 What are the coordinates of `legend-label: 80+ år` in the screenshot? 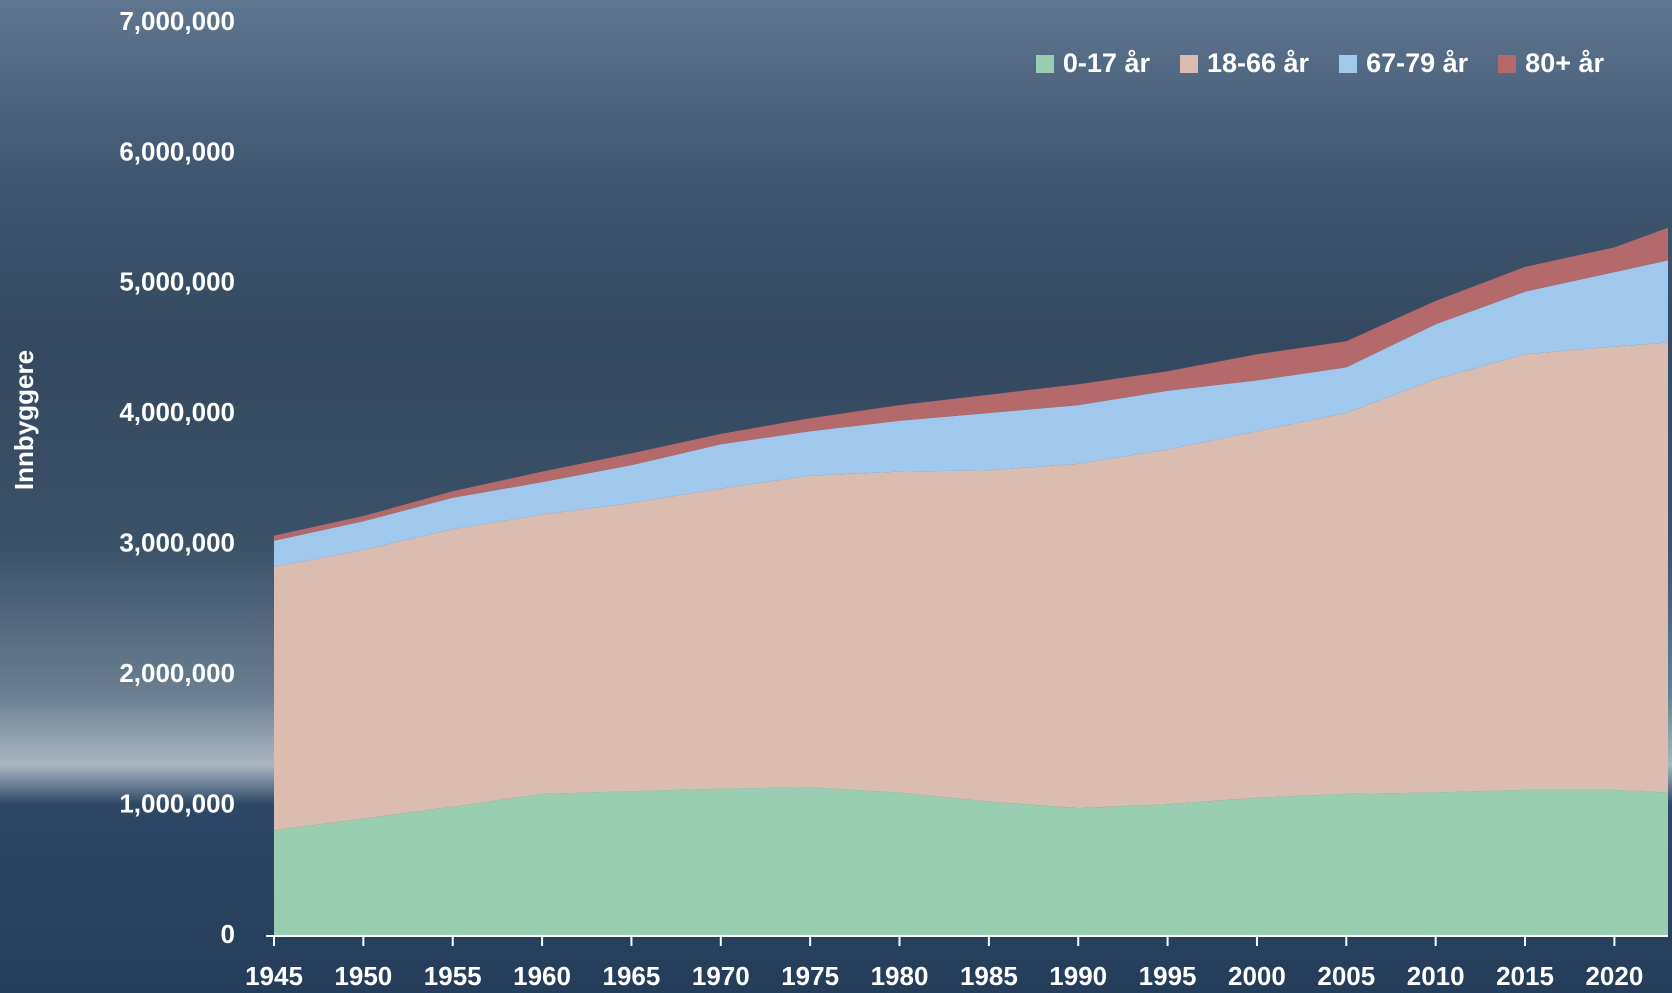 It's located at (1564, 63).